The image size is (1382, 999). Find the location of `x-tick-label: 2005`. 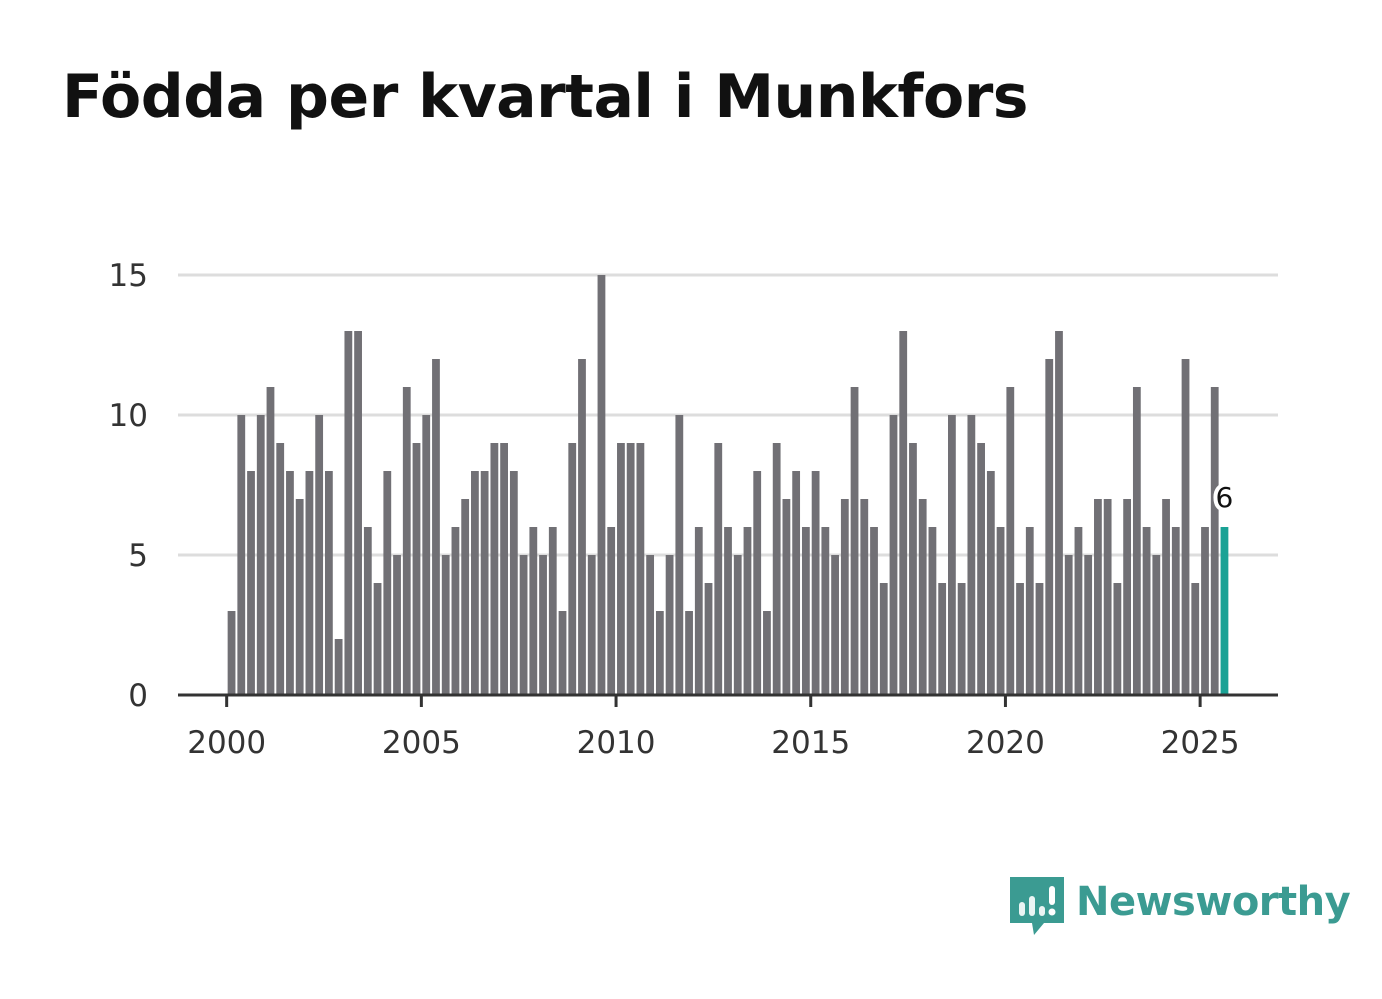

x-tick-label: 2005 is located at coordinates (421, 743).